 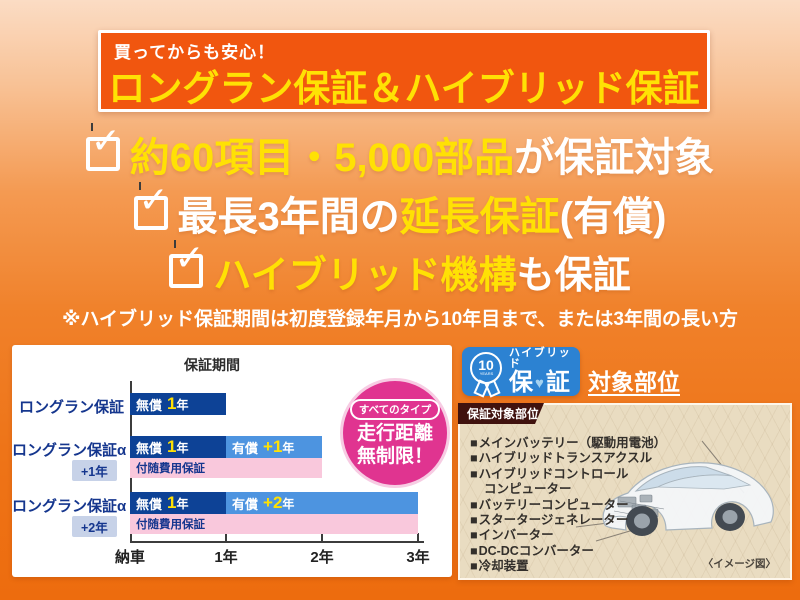 I want to click on row2-free-bar: 無償 1 年, so click(x=178, y=447).